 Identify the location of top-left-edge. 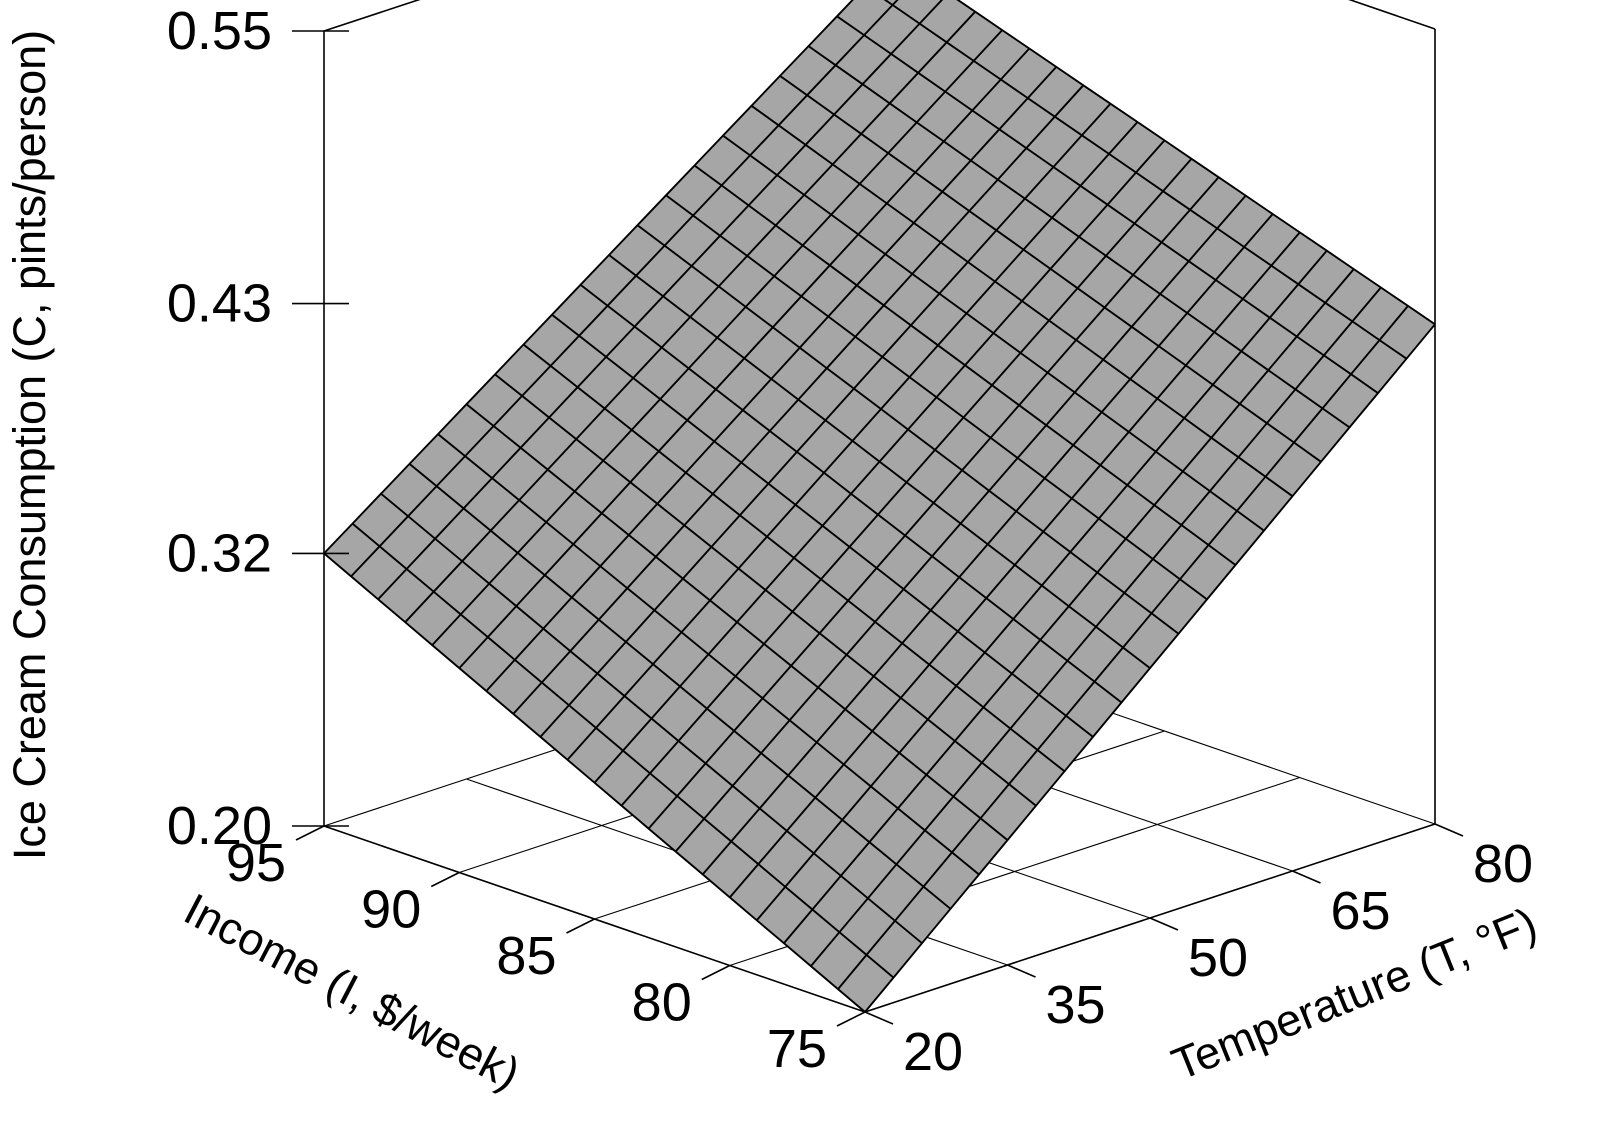
(372, 16).